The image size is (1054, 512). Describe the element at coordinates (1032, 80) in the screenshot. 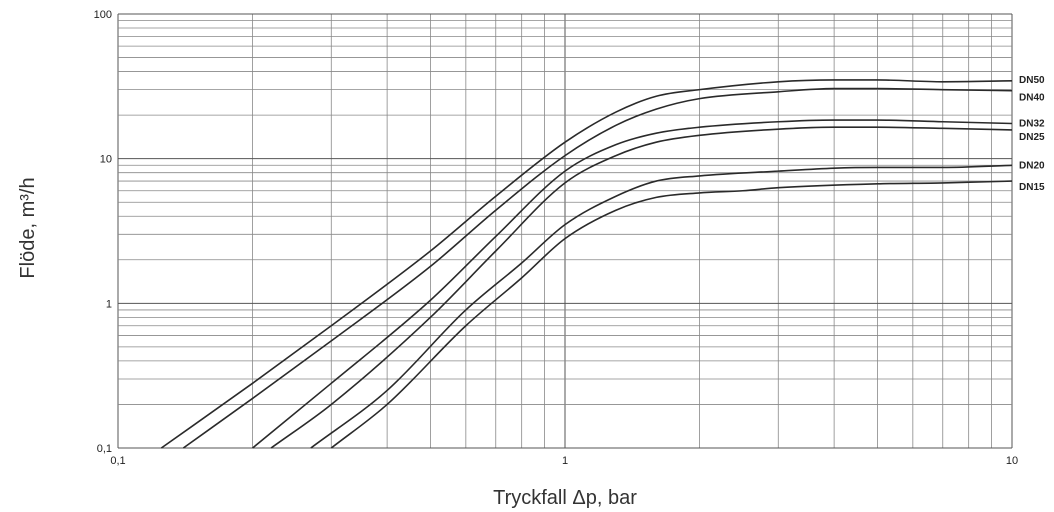

I see `series-label-dn50: DN50` at that location.